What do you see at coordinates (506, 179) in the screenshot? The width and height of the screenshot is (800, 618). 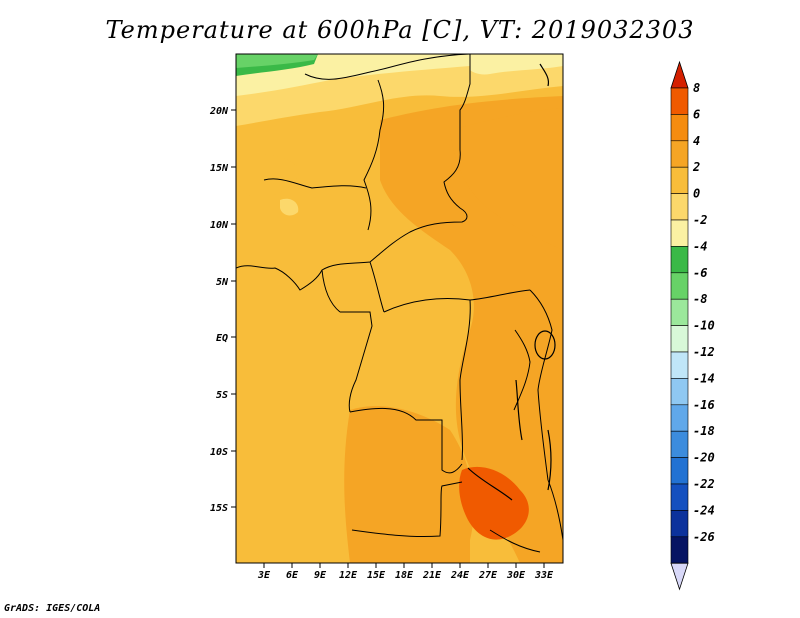 I see `field-warm-ne` at bounding box center [506, 179].